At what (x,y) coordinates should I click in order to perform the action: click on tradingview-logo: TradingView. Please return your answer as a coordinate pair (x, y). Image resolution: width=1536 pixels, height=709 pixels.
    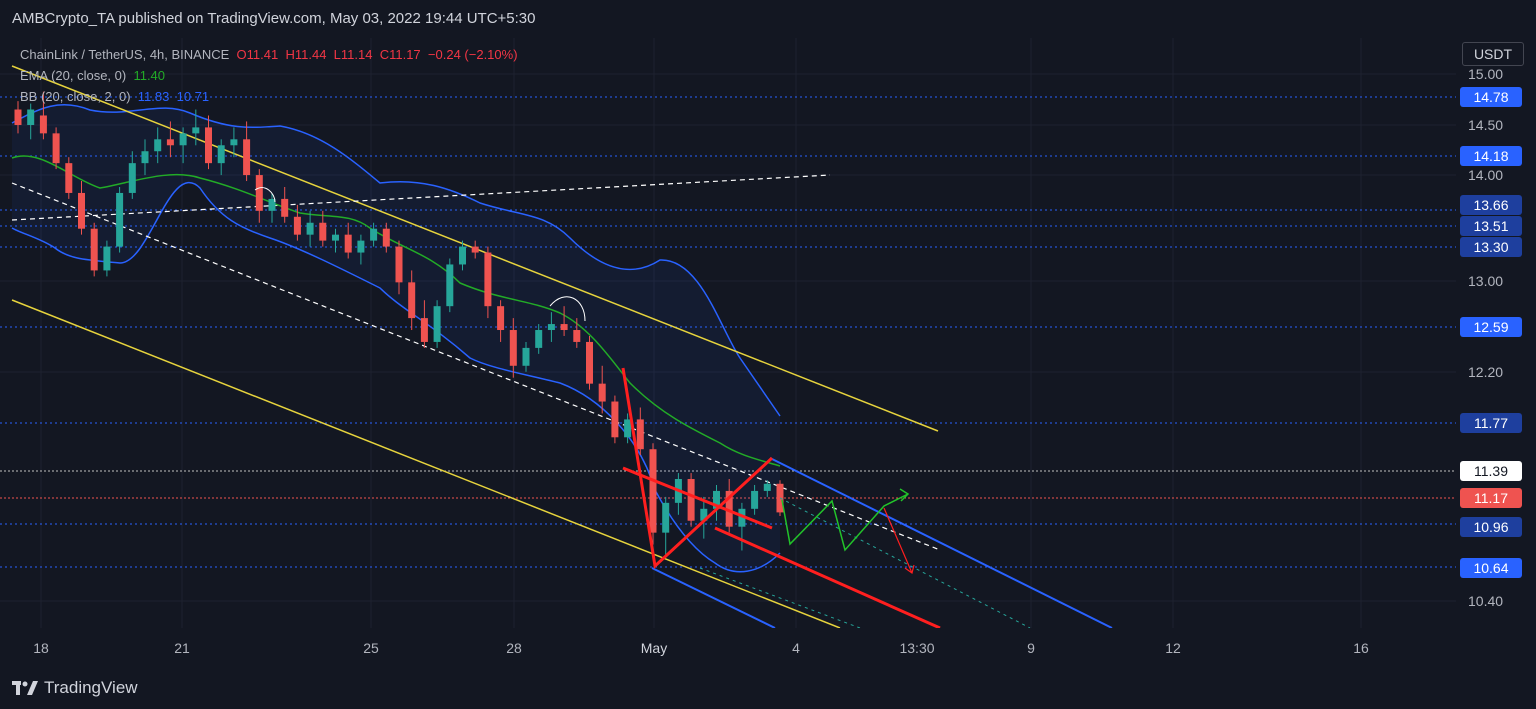
    Looking at the image, I should click on (75, 688).